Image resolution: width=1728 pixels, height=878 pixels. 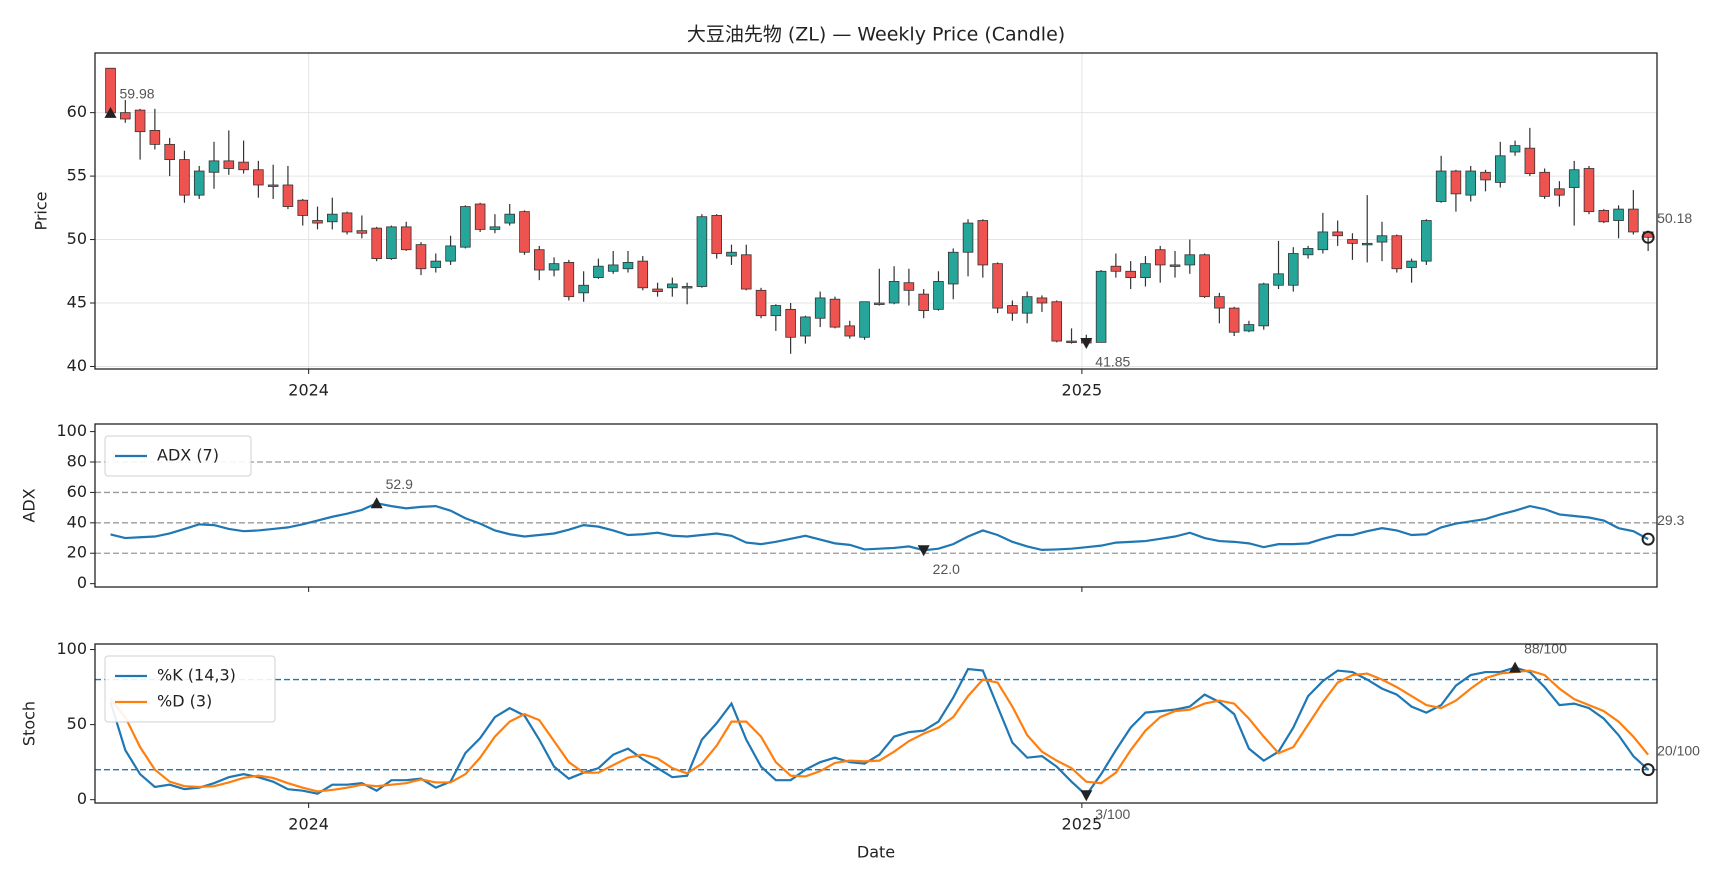 What do you see at coordinates (77, 238) in the screenshot?
I see `y-tick-label: 50` at bounding box center [77, 238].